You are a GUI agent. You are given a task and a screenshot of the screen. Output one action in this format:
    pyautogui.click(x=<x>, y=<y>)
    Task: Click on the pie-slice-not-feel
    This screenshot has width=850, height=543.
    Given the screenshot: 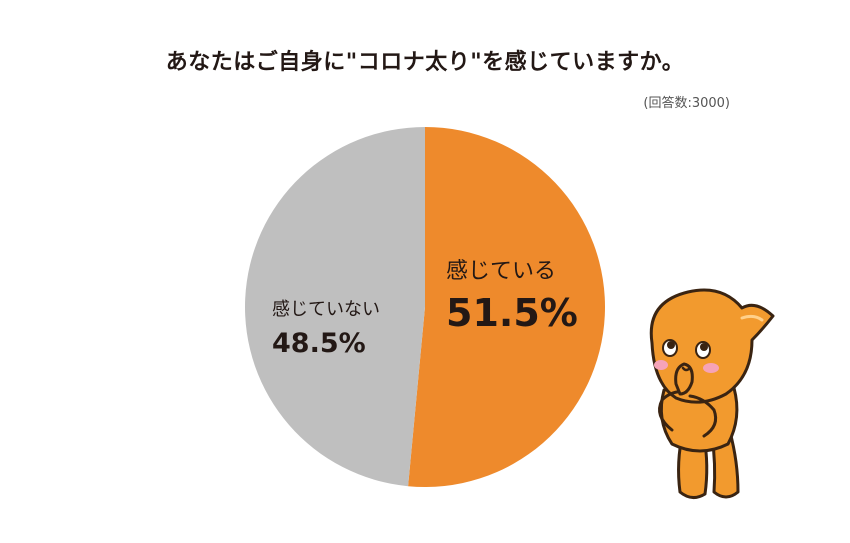 What is the action you would take?
    pyautogui.click(x=335, y=307)
    